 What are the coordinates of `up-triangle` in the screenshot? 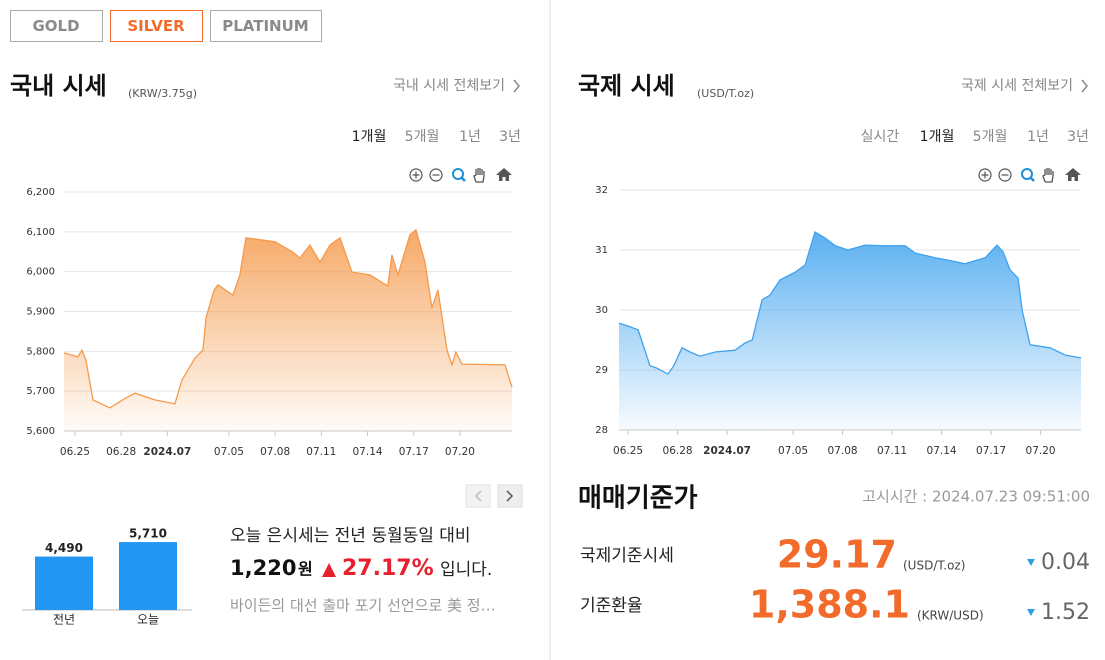 It's located at (329, 570).